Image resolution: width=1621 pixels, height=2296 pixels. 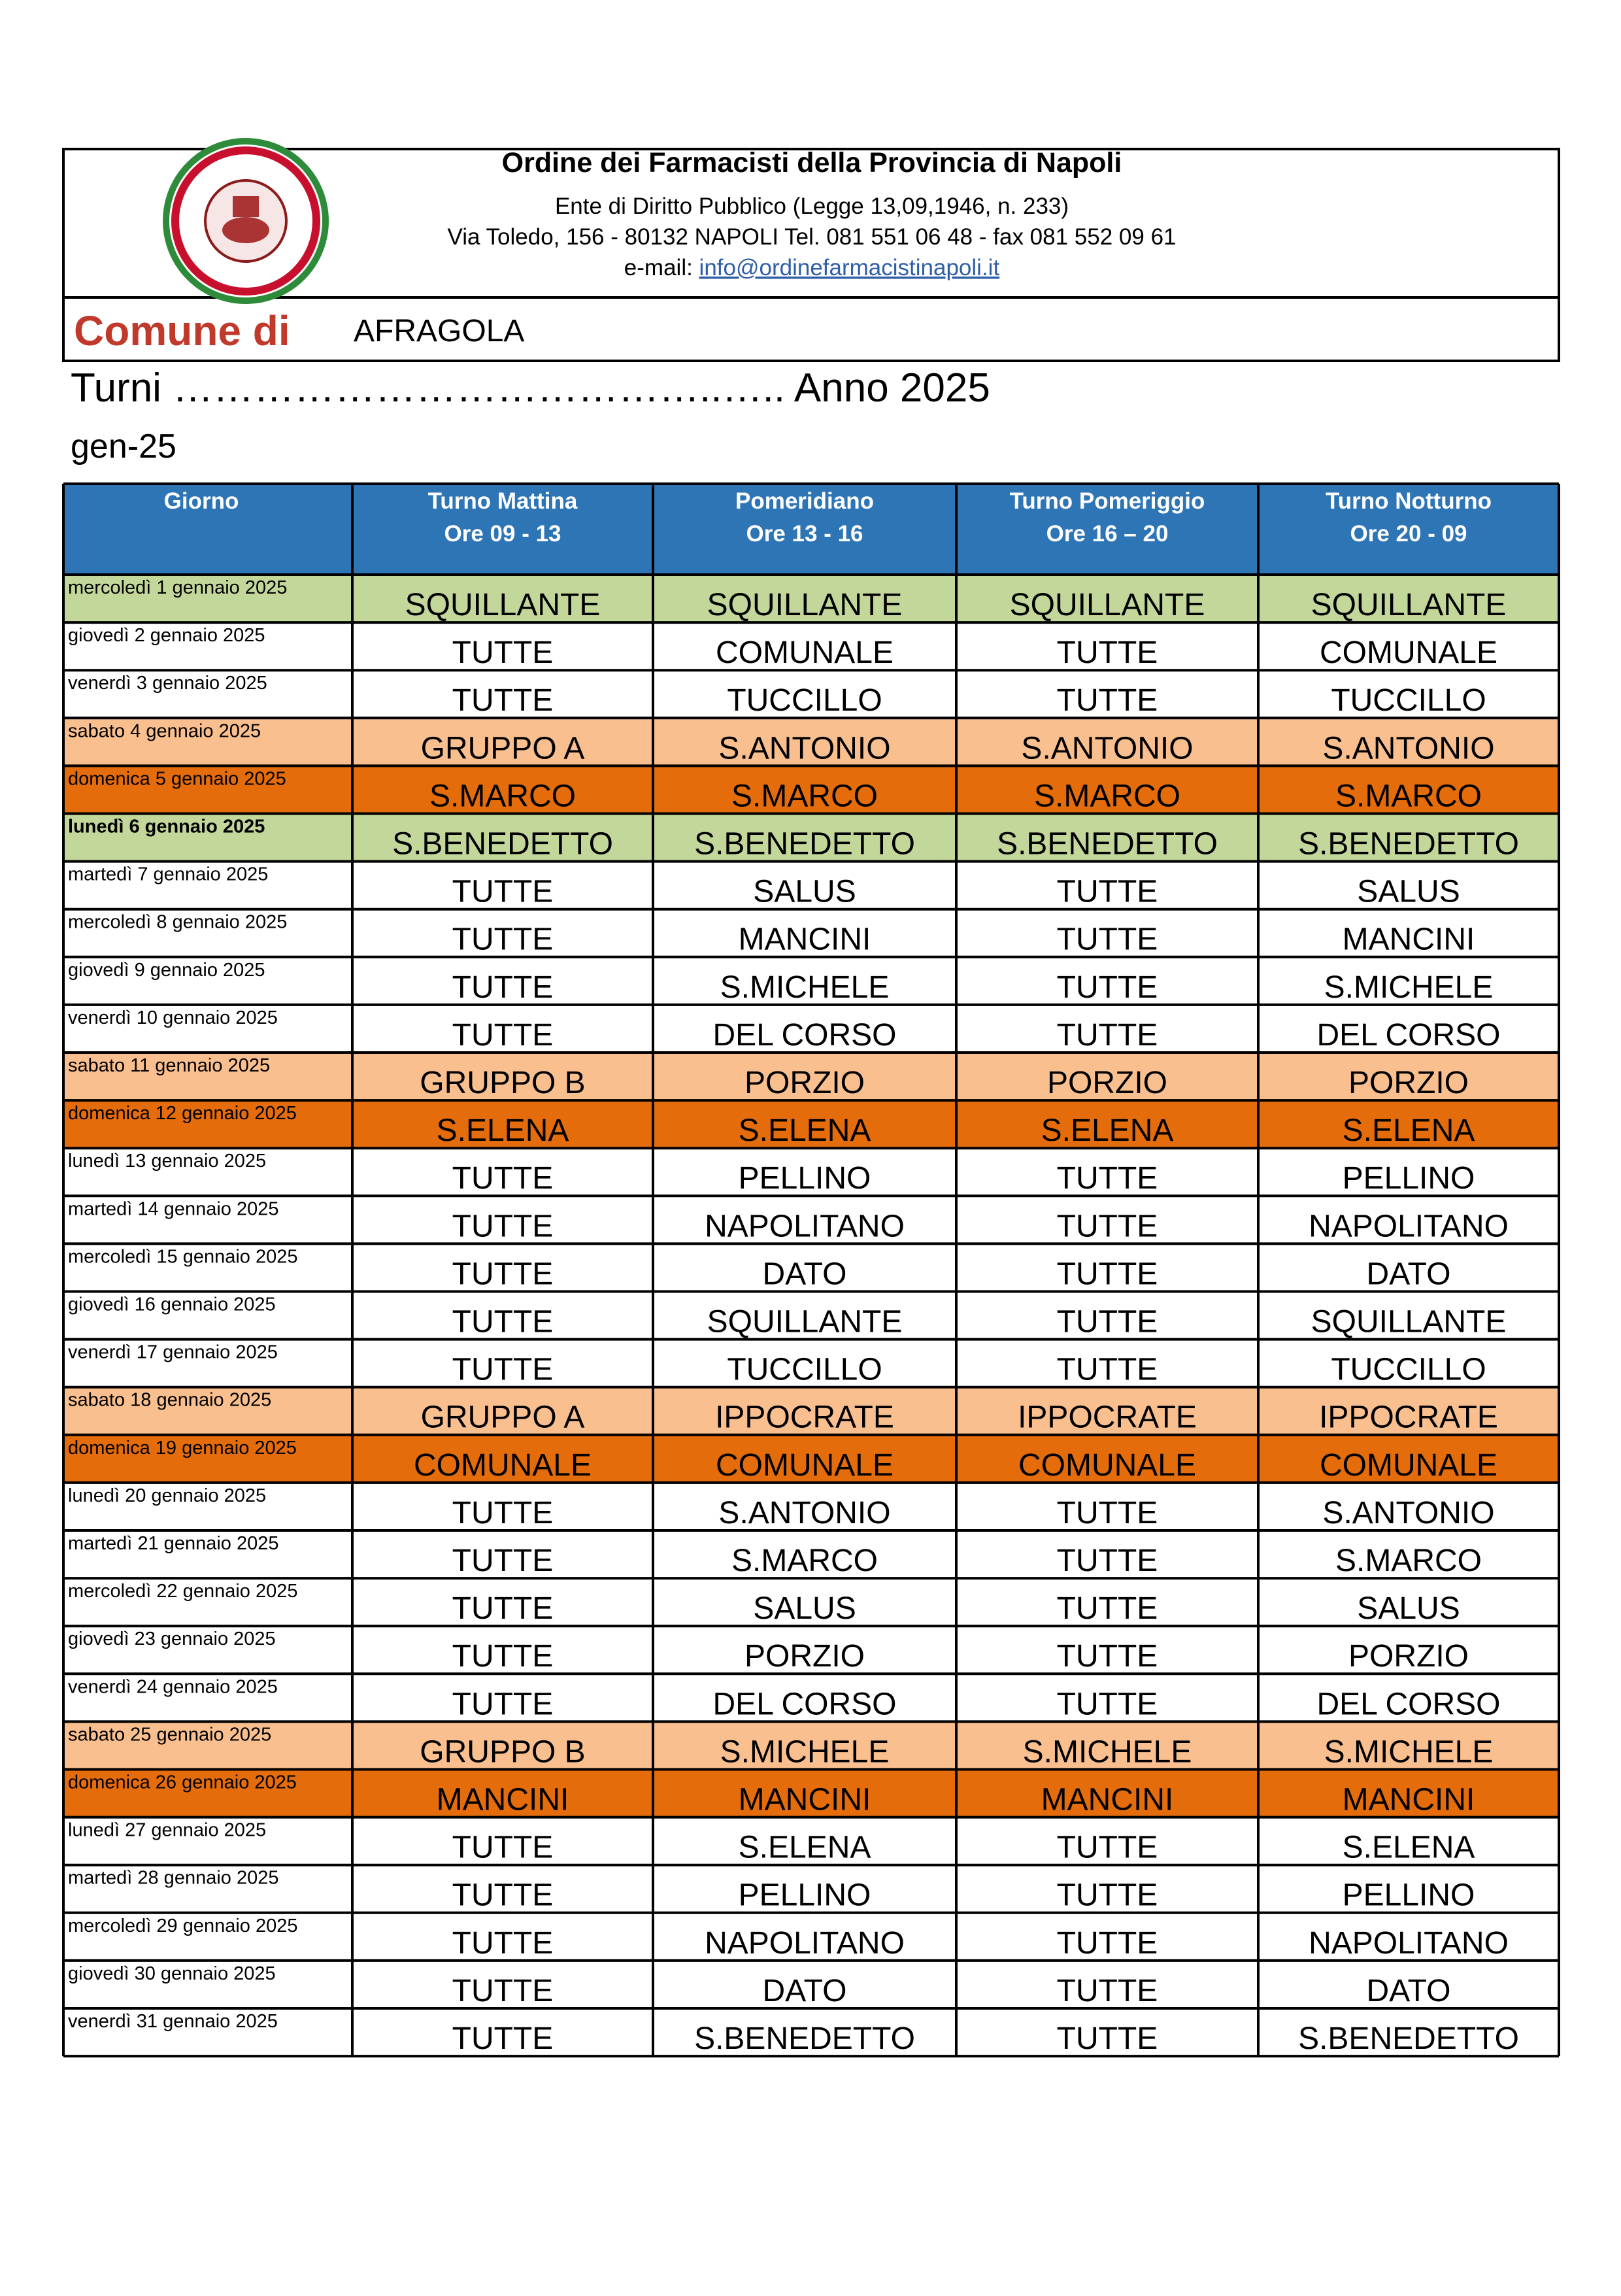 What do you see at coordinates (170, 1735) in the screenshot?
I see `day-cell: sabato 25 gennaio 2025` at bounding box center [170, 1735].